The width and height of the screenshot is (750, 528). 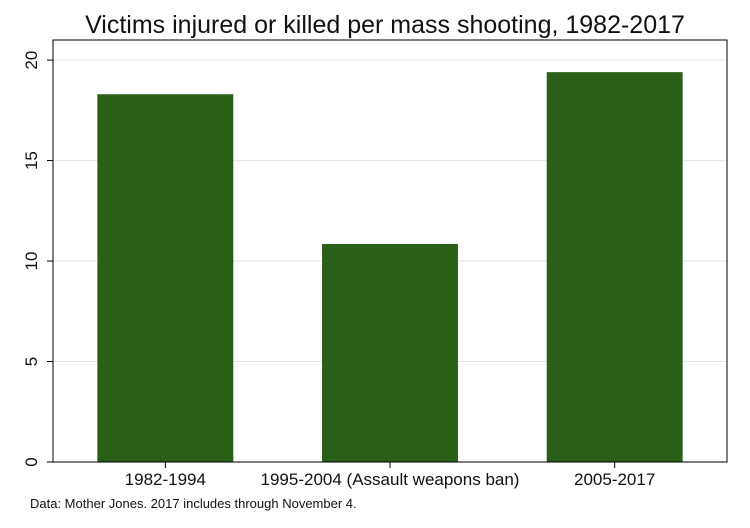 What do you see at coordinates (390, 479) in the screenshot?
I see `x-tick-label: 1995-2004 (Assault weapons ban)` at bounding box center [390, 479].